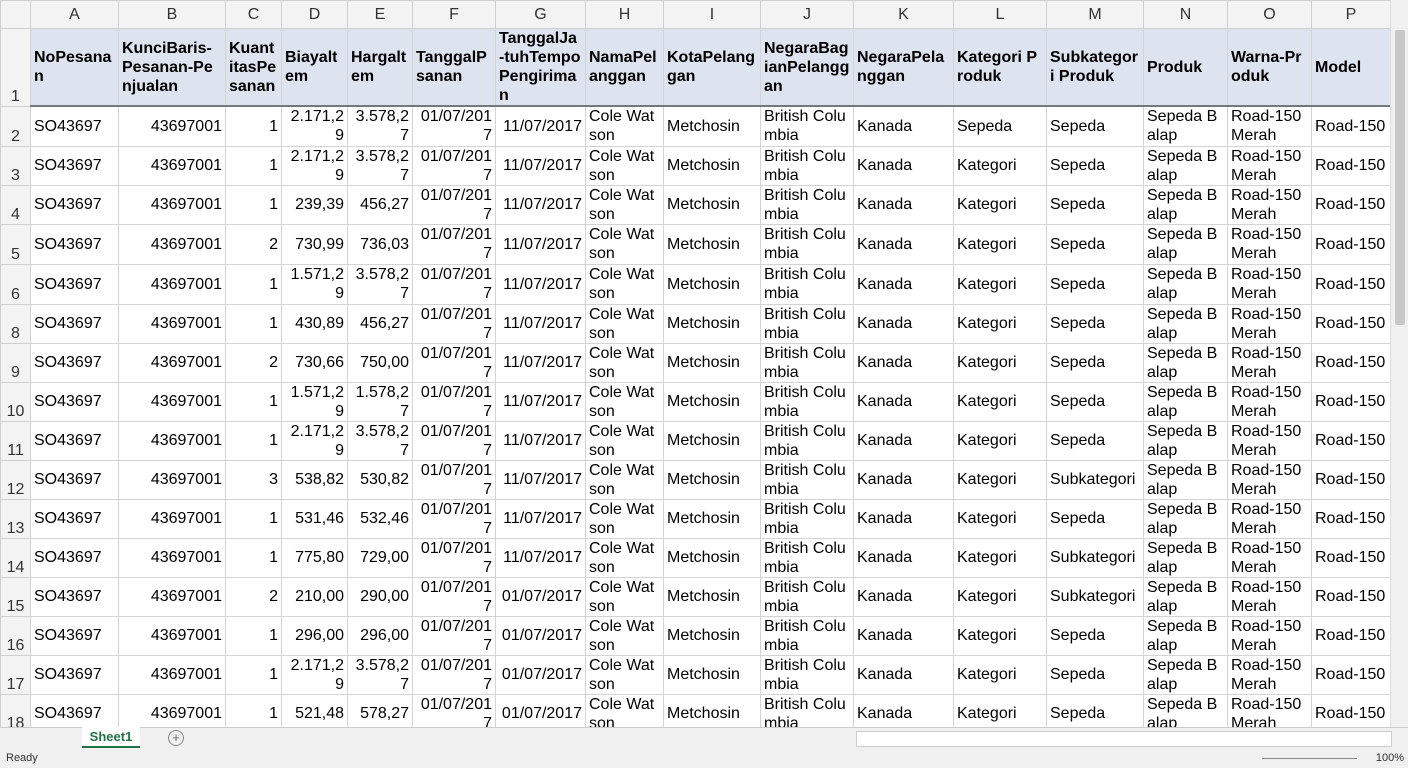 Image resolution: width=1408 pixels, height=768 pixels. Describe the element at coordinates (314, 14) in the screenshot. I see `column-header: D` at that location.